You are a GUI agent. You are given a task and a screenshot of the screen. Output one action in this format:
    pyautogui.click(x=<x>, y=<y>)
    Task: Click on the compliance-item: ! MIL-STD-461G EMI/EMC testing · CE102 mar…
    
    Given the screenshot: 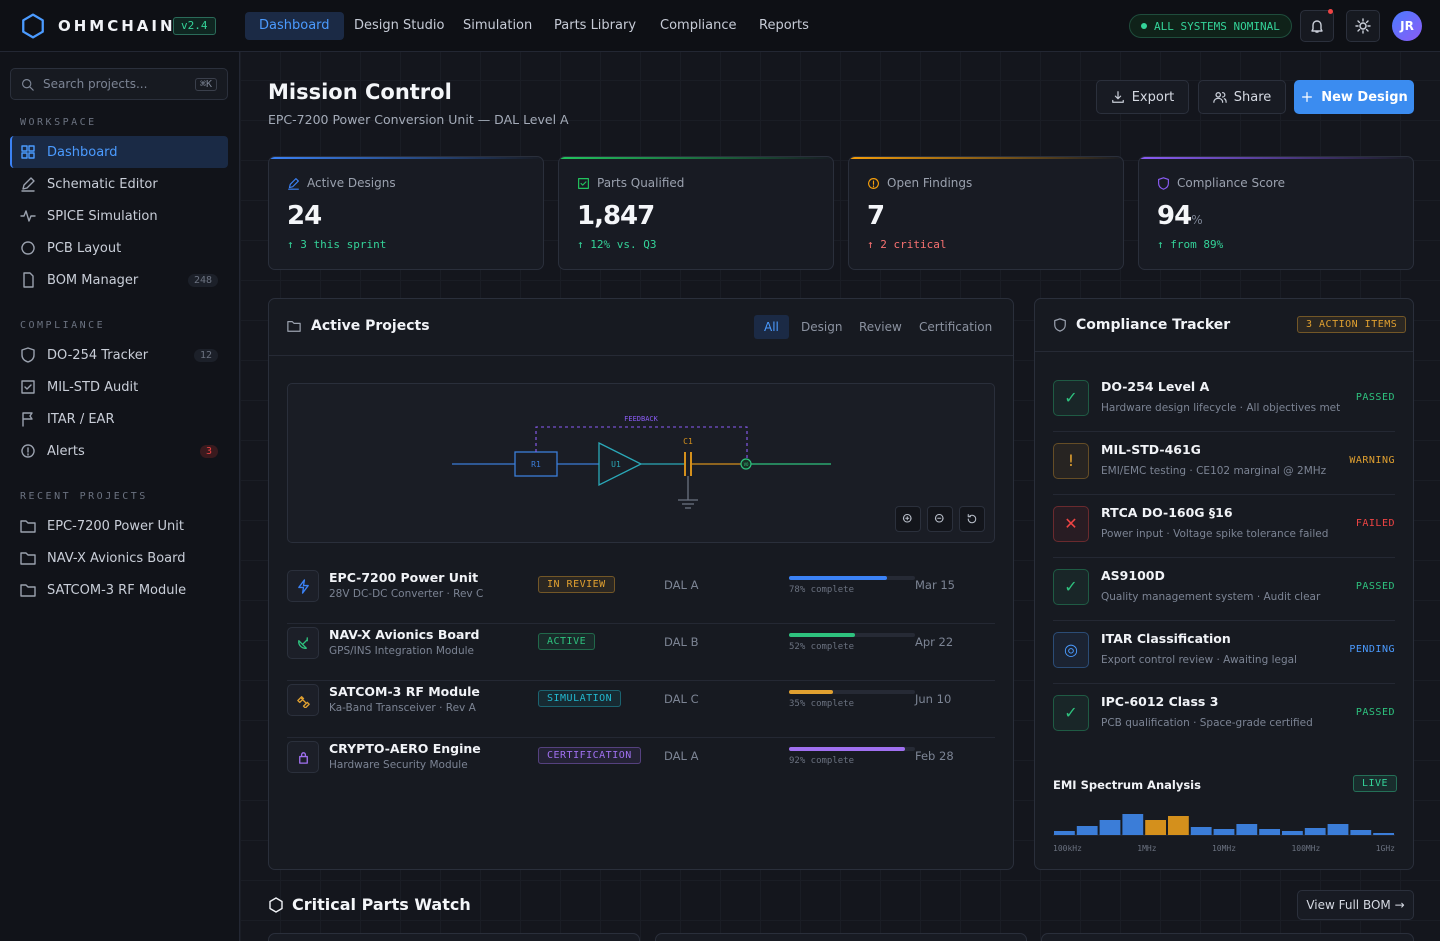 What is the action you would take?
    pyautogui.click(x=1224, y=463)
    